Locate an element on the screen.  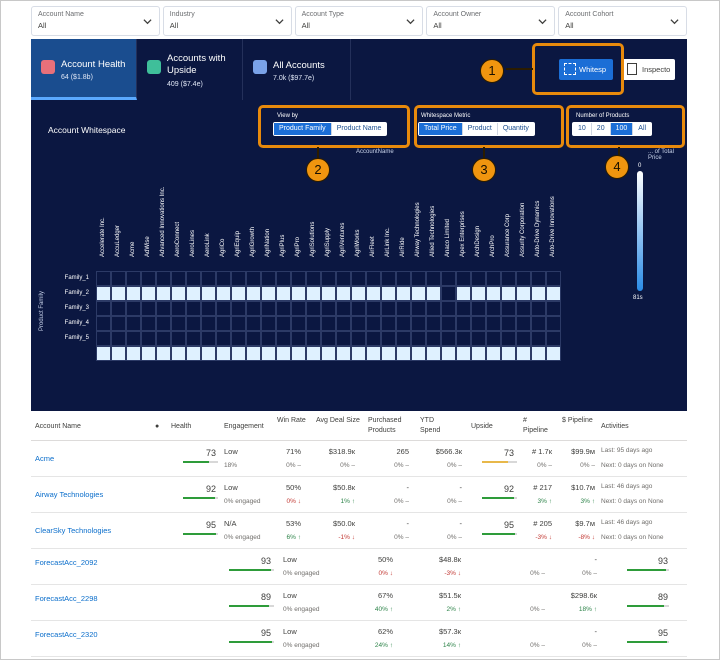
header-activities: Activities is located at coordinates (615, 426).